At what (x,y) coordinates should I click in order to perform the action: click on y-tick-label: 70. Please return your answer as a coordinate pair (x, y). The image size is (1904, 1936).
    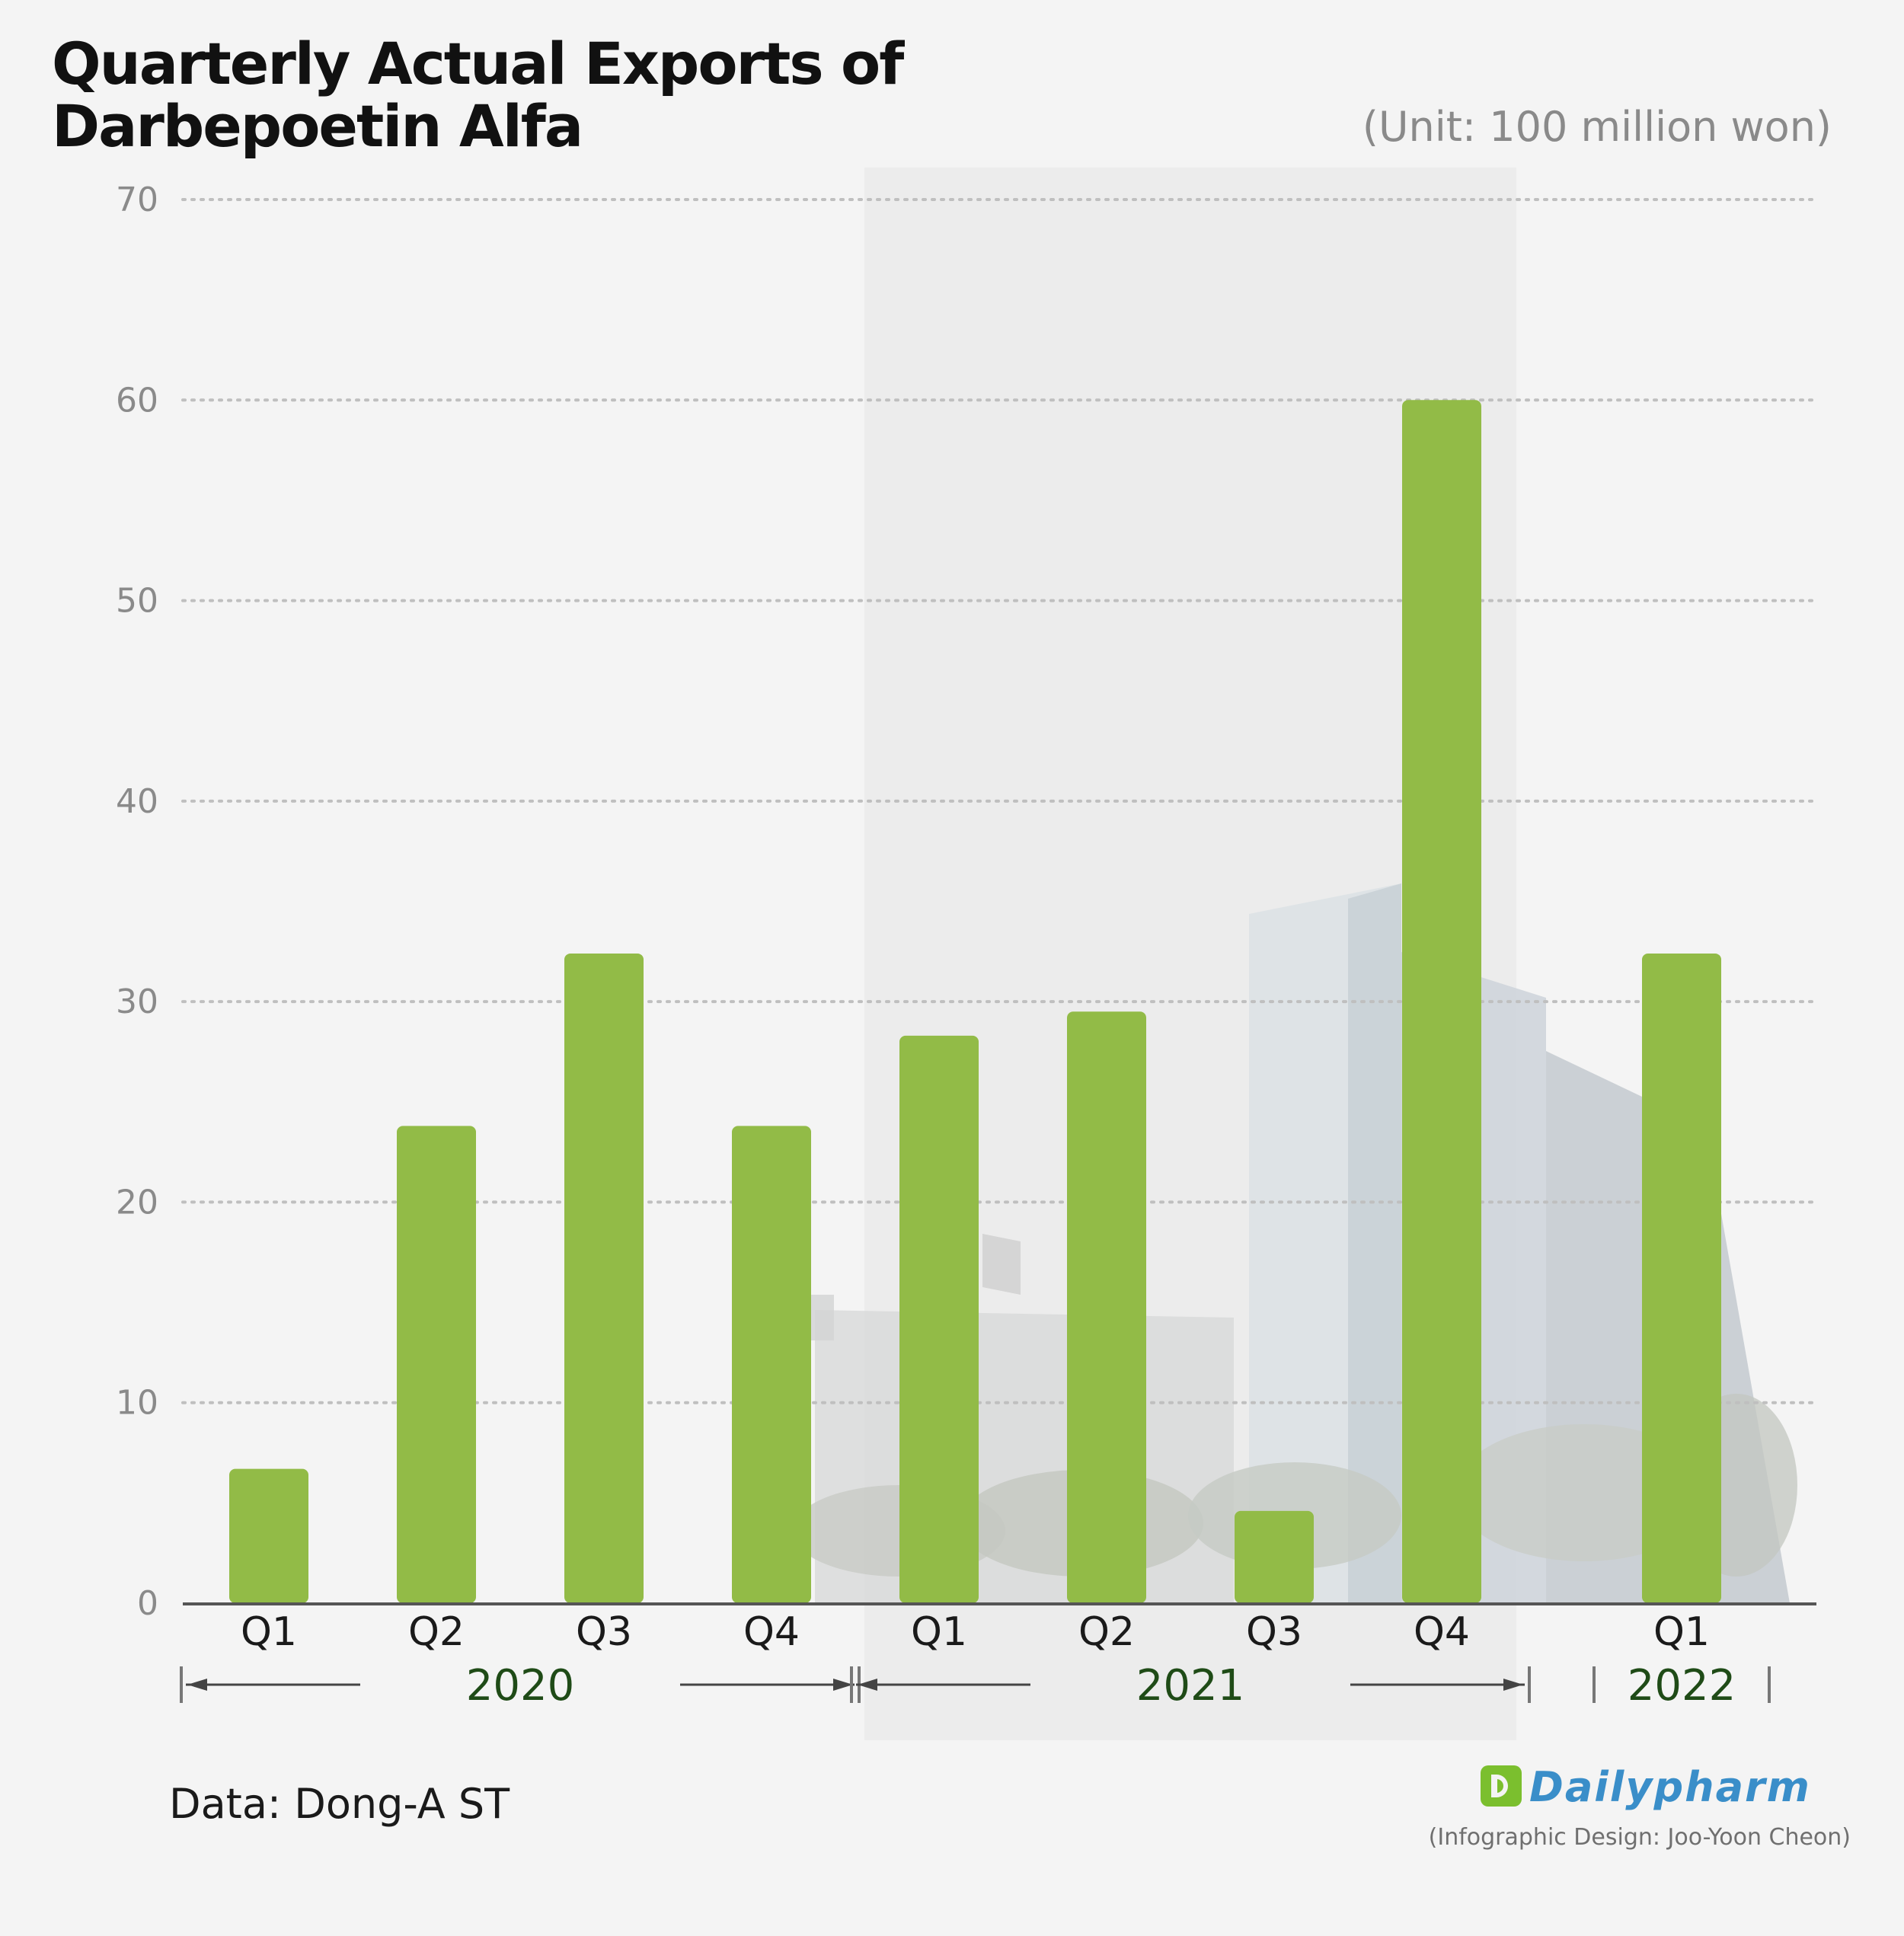
    Looking at the image, I should click on (137, 200).